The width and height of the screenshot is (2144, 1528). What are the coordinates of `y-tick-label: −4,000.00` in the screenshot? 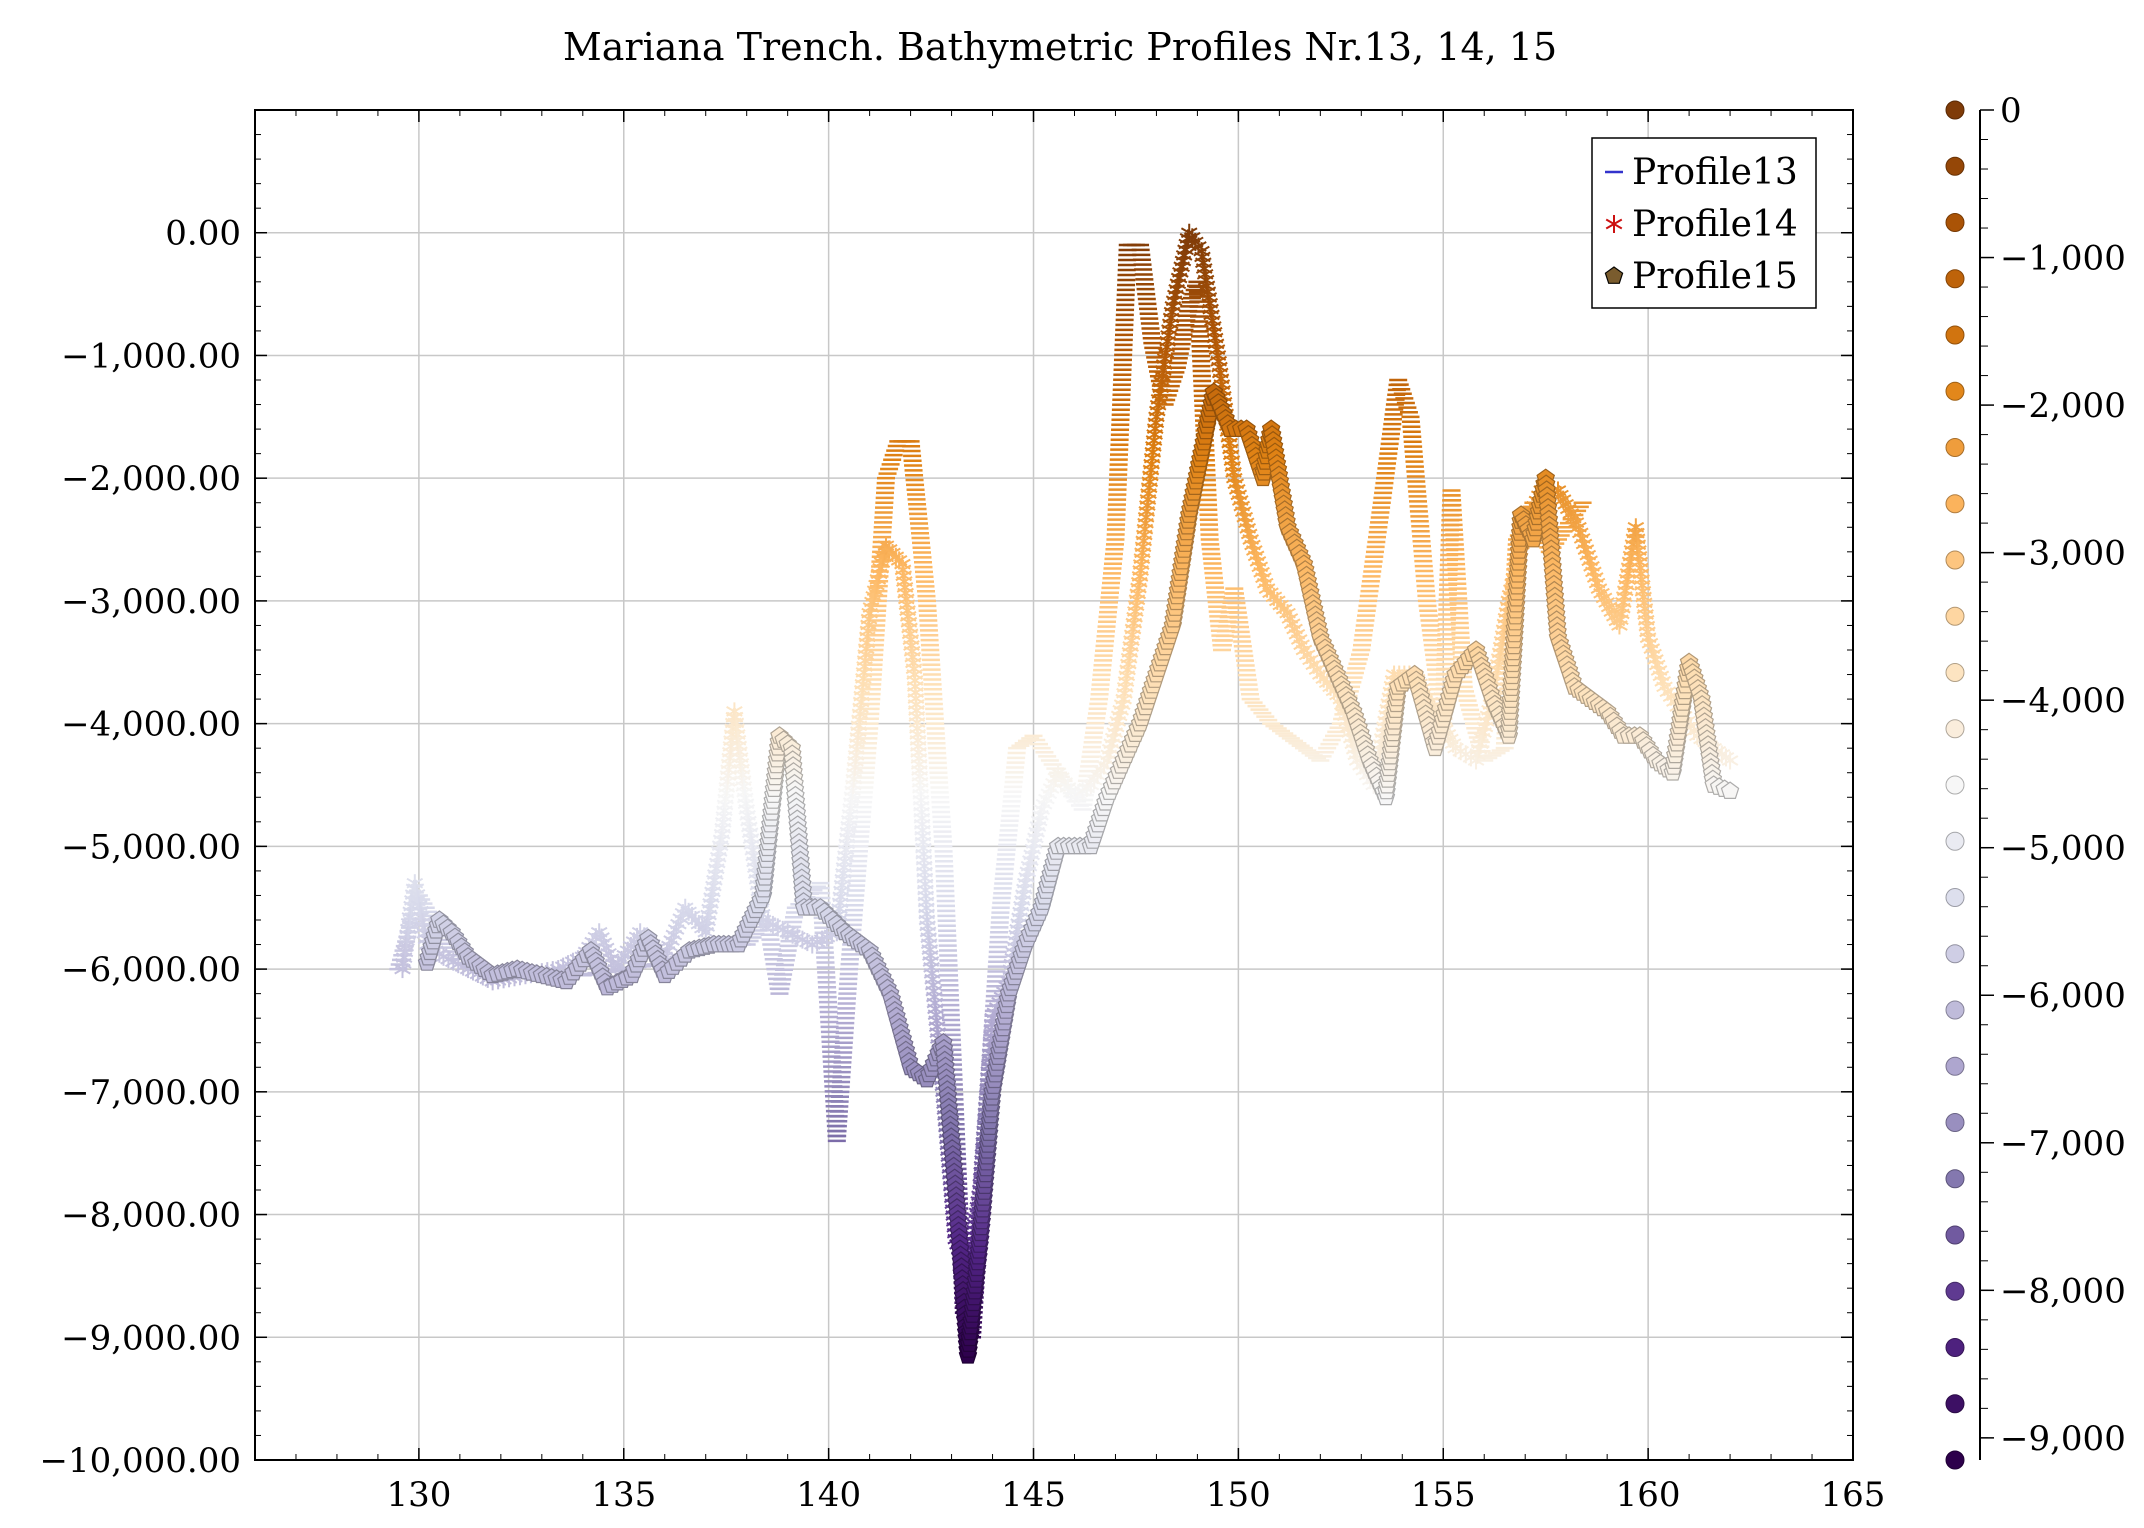 It's located at (151, 725).